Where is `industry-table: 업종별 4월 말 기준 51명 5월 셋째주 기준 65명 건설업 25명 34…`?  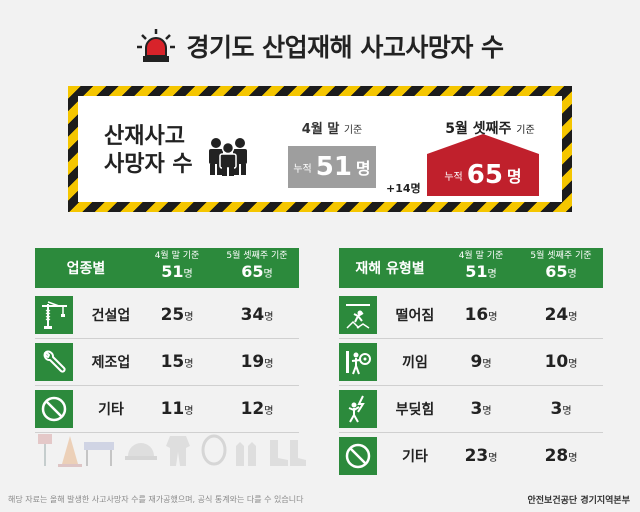 industry-table: 업종별 4월 말 기준 51명 5월 셋째주 기준 65명 건설업 25명 34… is located at coordinates (167, 340).